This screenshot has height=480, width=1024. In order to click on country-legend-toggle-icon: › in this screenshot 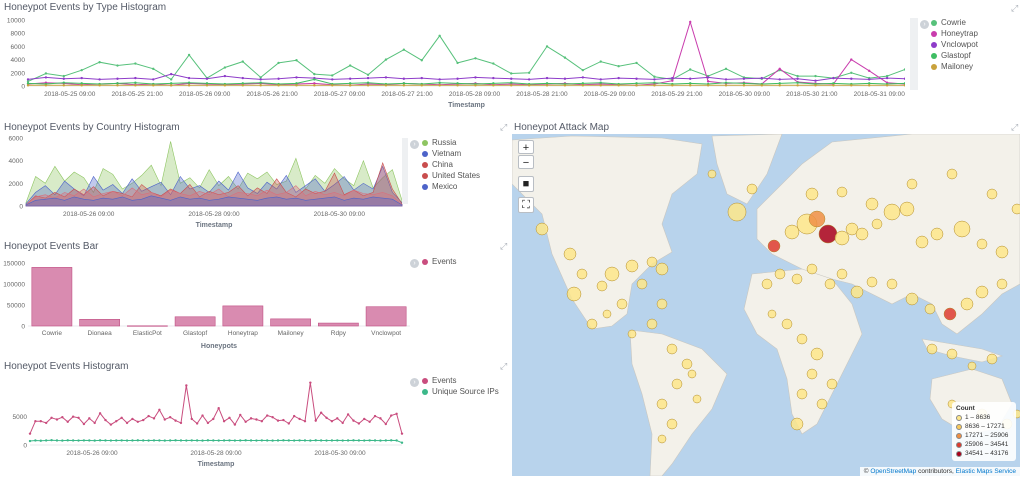, I will do `click(414, 144)`.